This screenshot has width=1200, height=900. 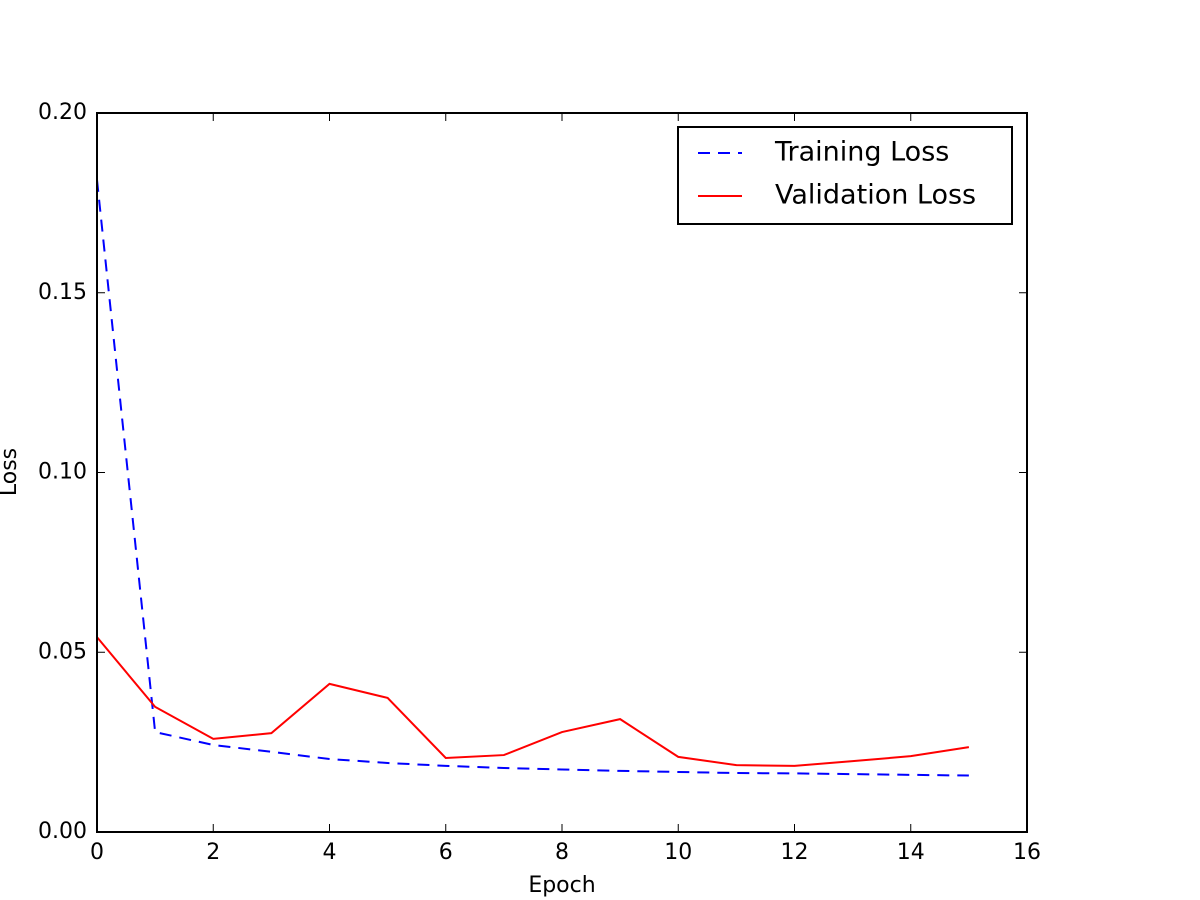 I want to click on legend-label: Validation Loss, so click(x=875, y=195).